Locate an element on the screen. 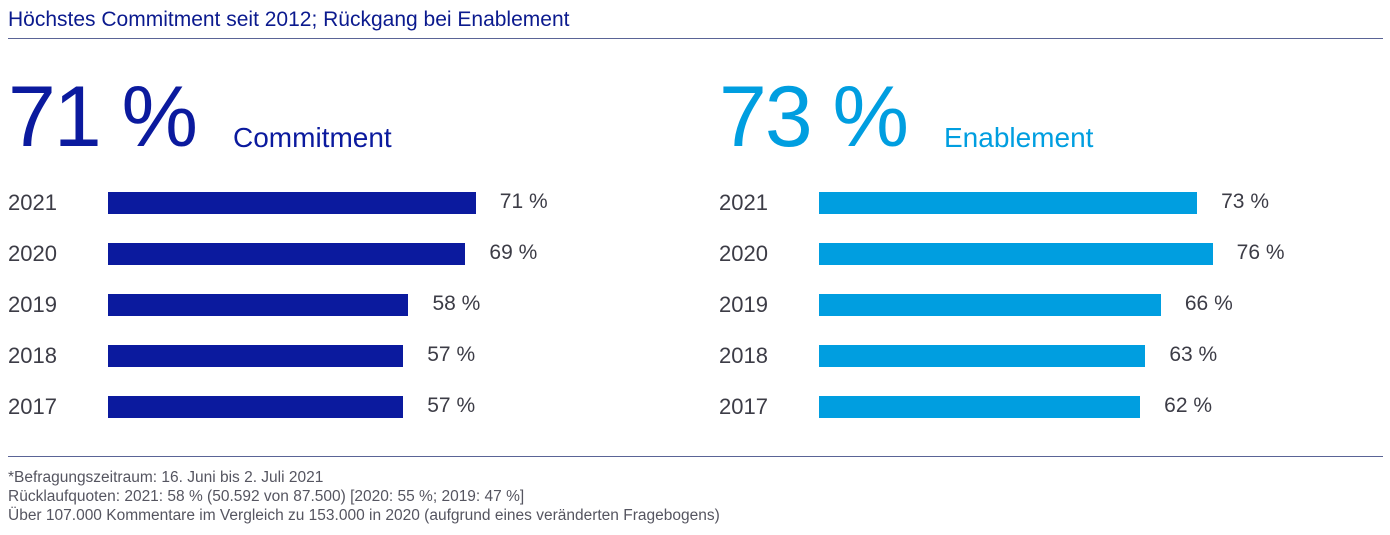 Image resolution: width=1390 pixels, height=535 pixels. commitment-row-2020: 2020 69 % is located at coordinates (328, 260).